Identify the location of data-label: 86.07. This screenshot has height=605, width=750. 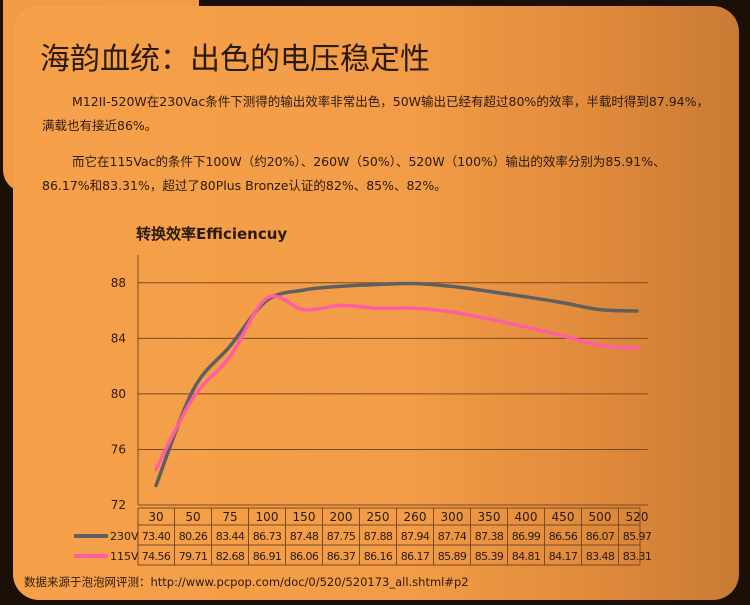
(600, 536).